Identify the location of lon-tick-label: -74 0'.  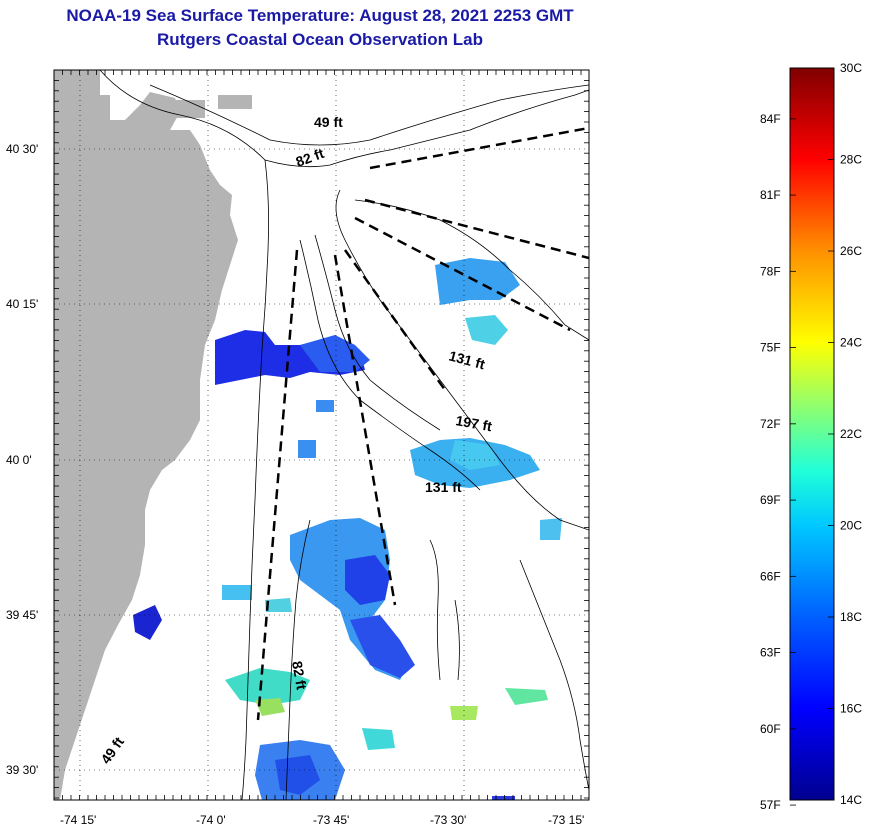
(211, 820).